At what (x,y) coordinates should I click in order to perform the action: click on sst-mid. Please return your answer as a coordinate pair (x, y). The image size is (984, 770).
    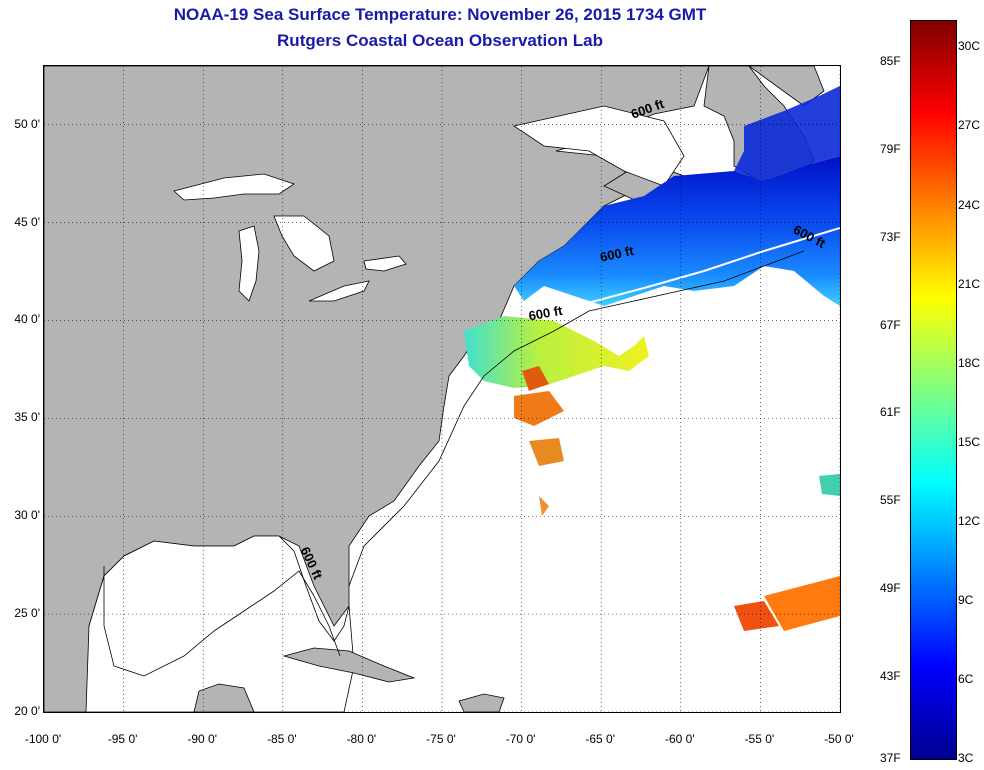
    Looking at the image, I should click on (556, 352).